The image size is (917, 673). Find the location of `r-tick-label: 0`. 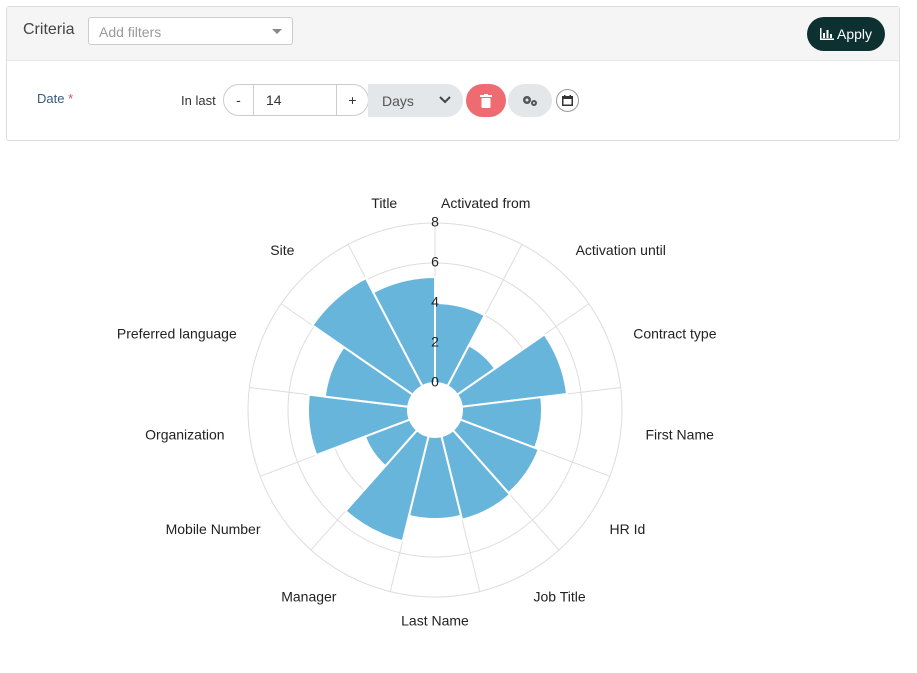

r-tick-label: 0 is located at coordinates (435, 382).